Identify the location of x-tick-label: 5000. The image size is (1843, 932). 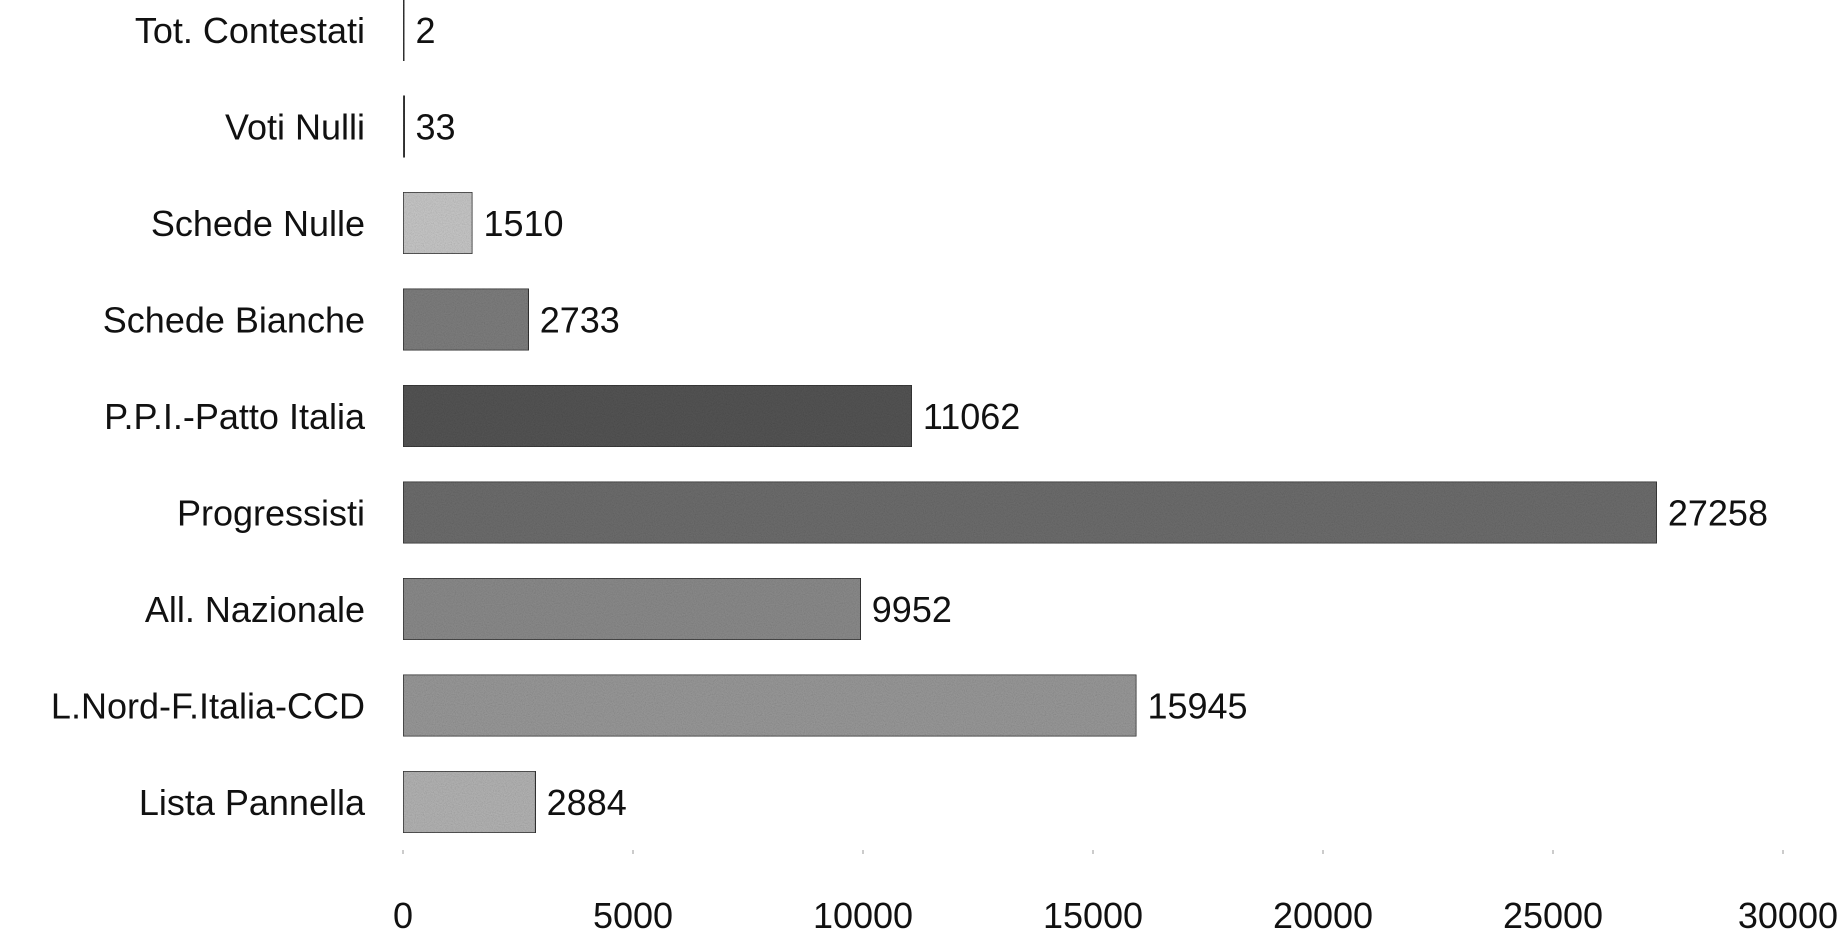
(633, 913).